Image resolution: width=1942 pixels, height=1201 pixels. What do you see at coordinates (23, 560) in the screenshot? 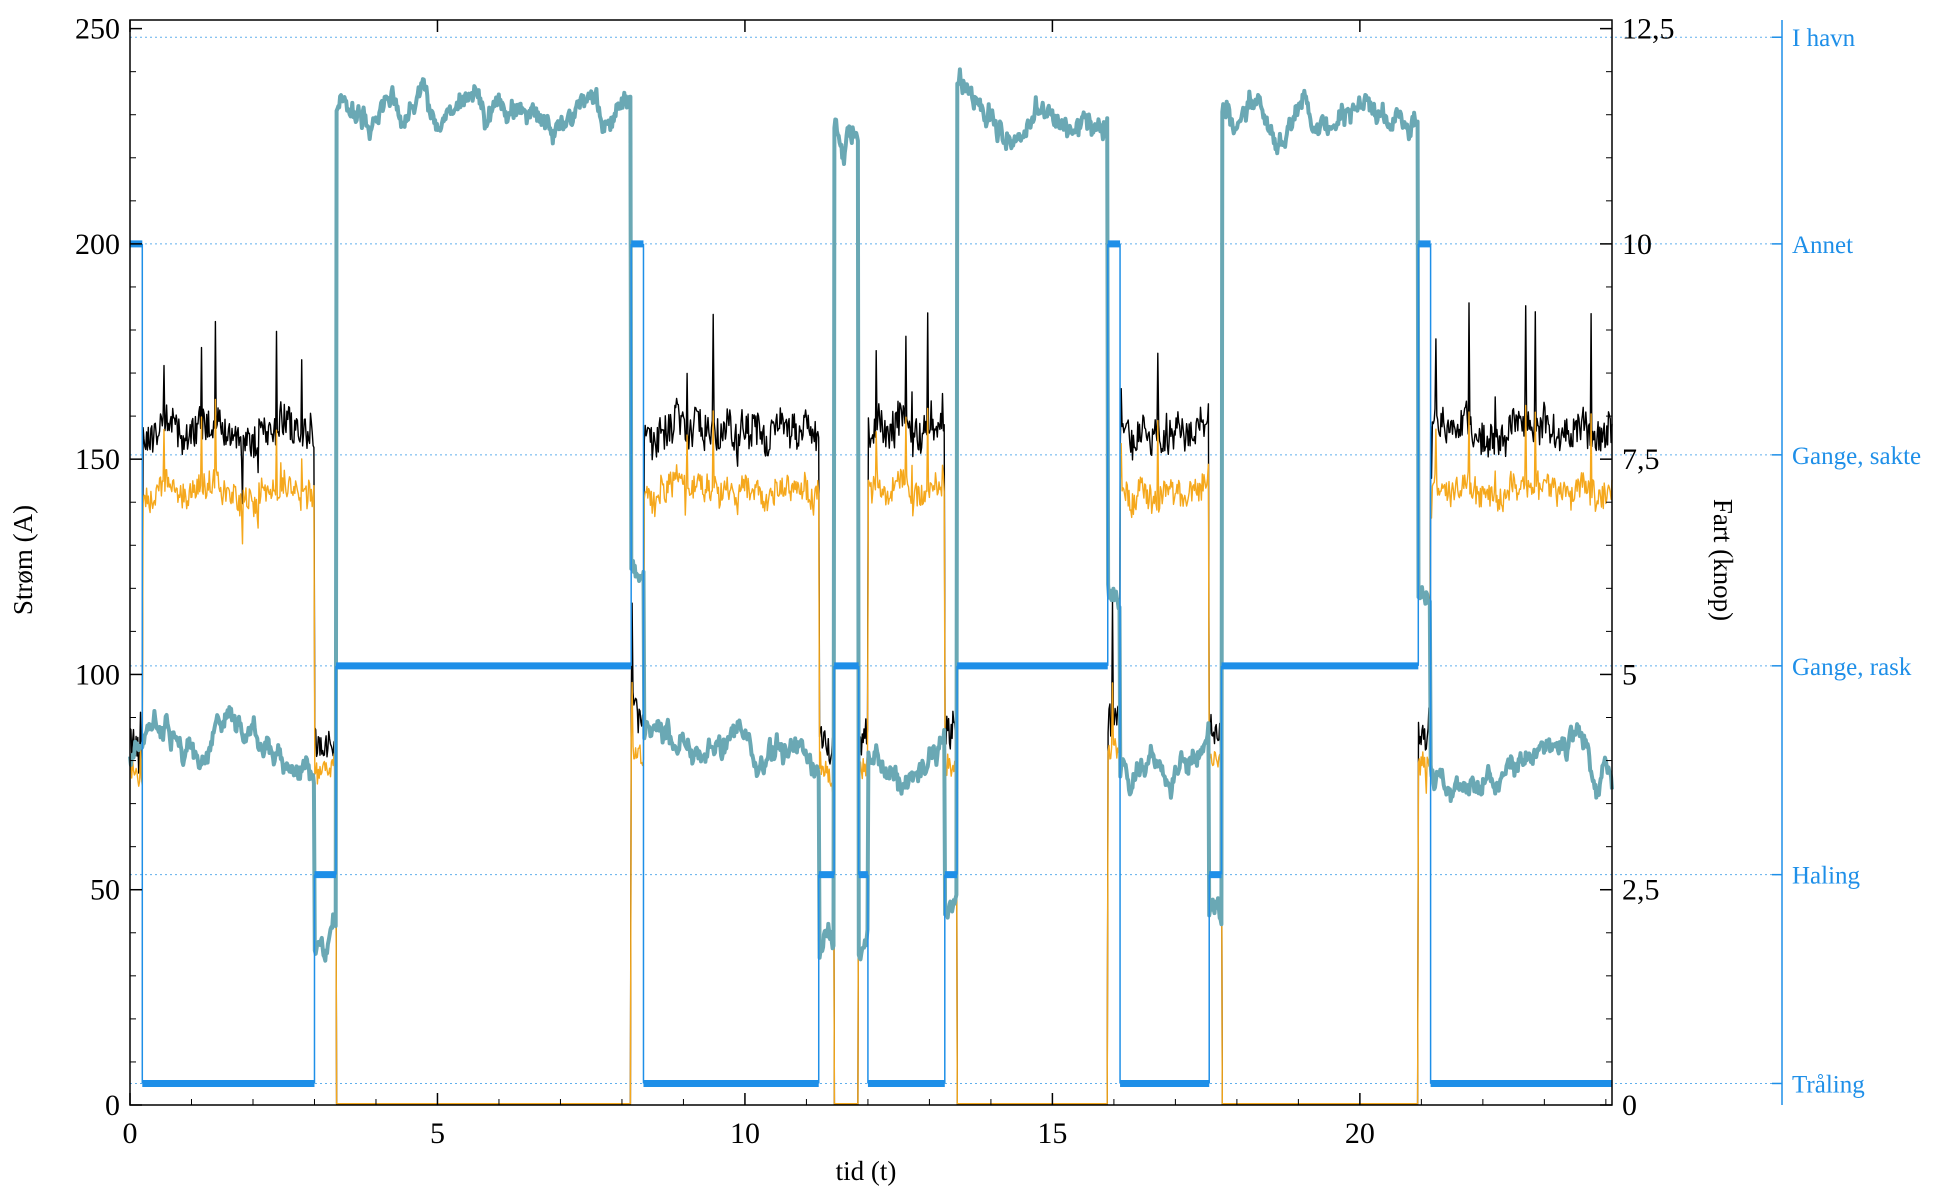
I see `y-left-axis-title: Strøm (A)` at bounding box center [23, 560].